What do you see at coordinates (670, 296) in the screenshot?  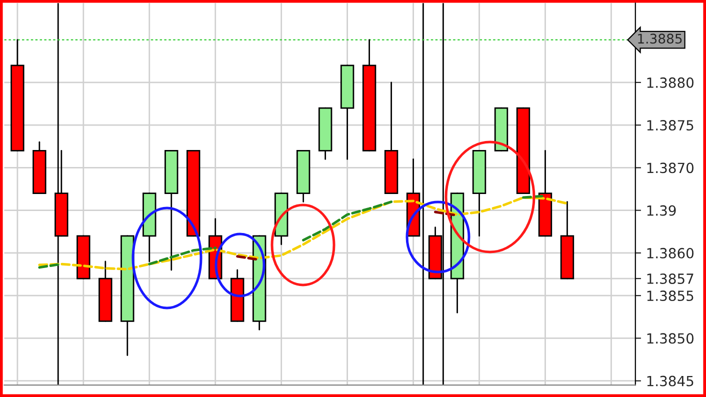 I see `y-tick-label: 1.3855` at bounding box center [670, 296].